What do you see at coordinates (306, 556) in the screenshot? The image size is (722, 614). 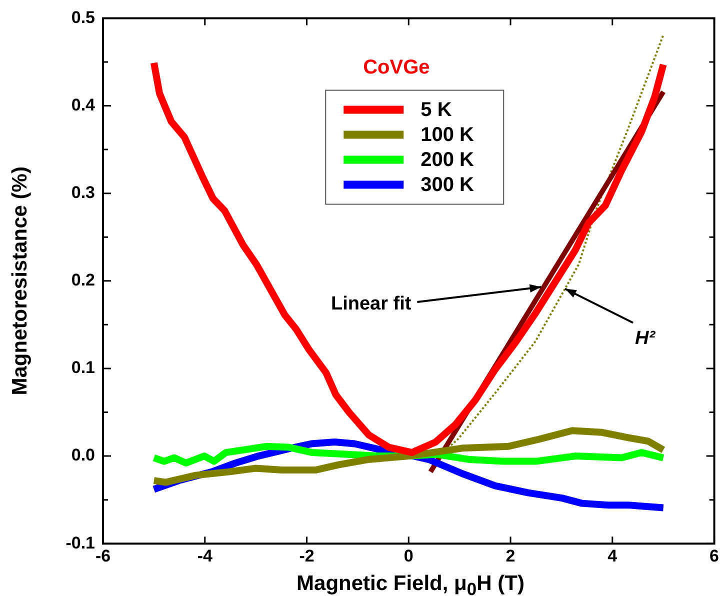 I see `x-tick-label: -2` at bounding box center [306, 556].